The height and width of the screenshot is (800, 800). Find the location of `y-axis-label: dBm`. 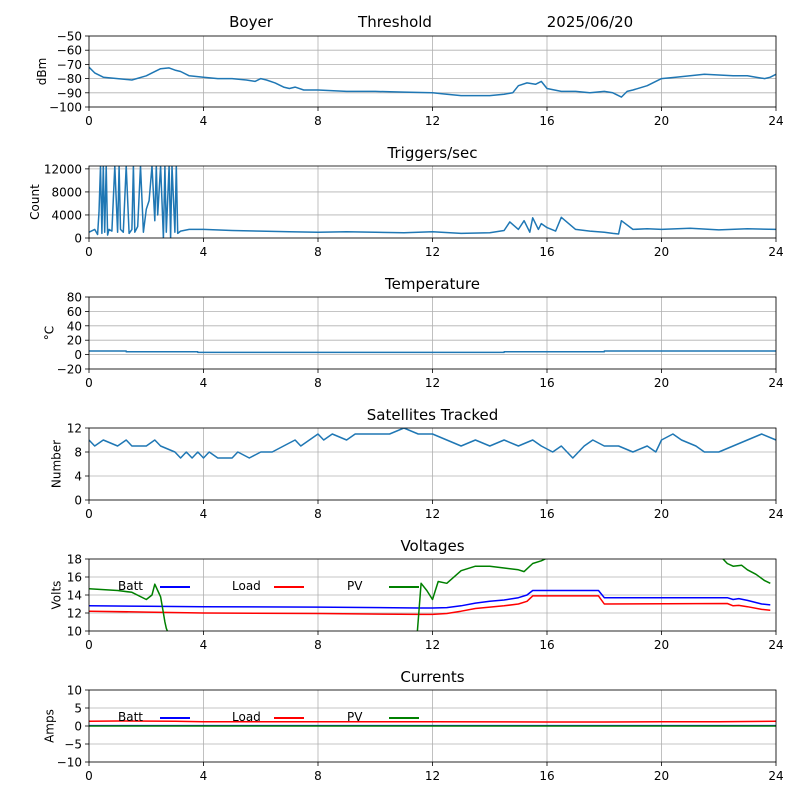

y-axis-label: dBm is located at coordinates (42, 72).